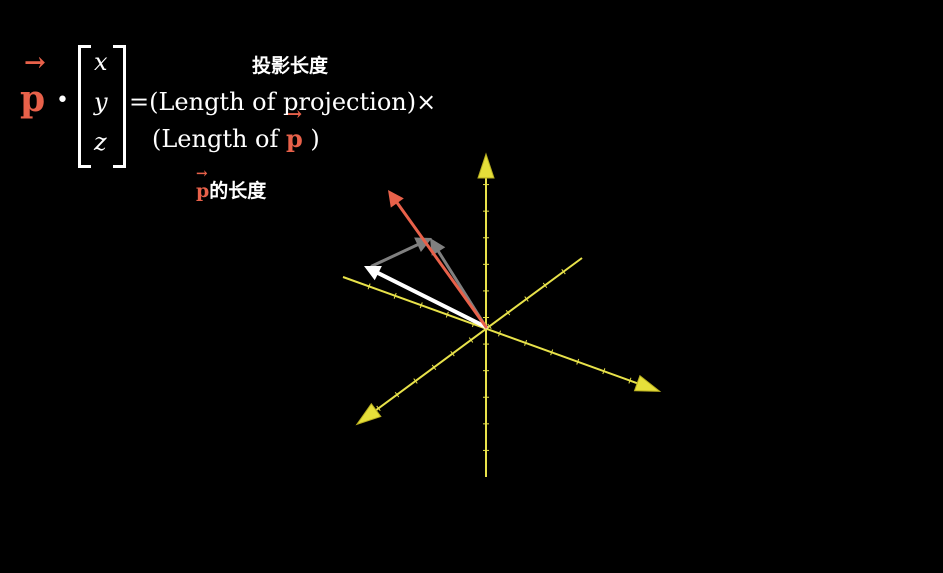  I want to click on equation-line-2: (Length of → p ), so click(236, 128).